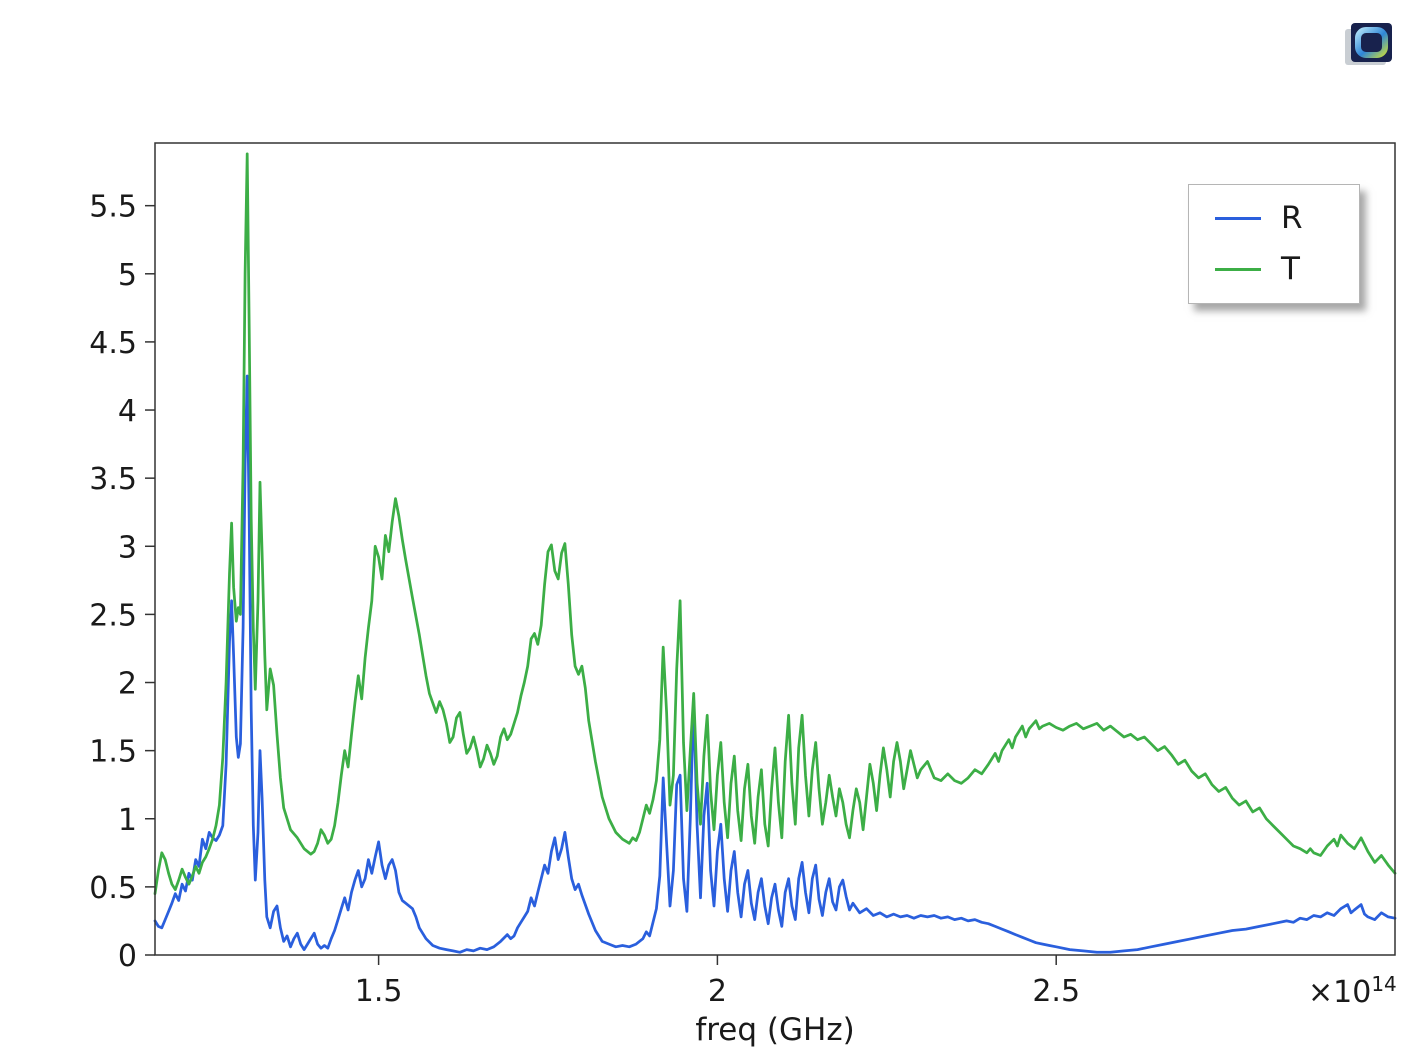  What do you see at coordinates (1238, 218) in the screenshot?
I see `legend-line-sample-R` at bounding box center [1238, 218].